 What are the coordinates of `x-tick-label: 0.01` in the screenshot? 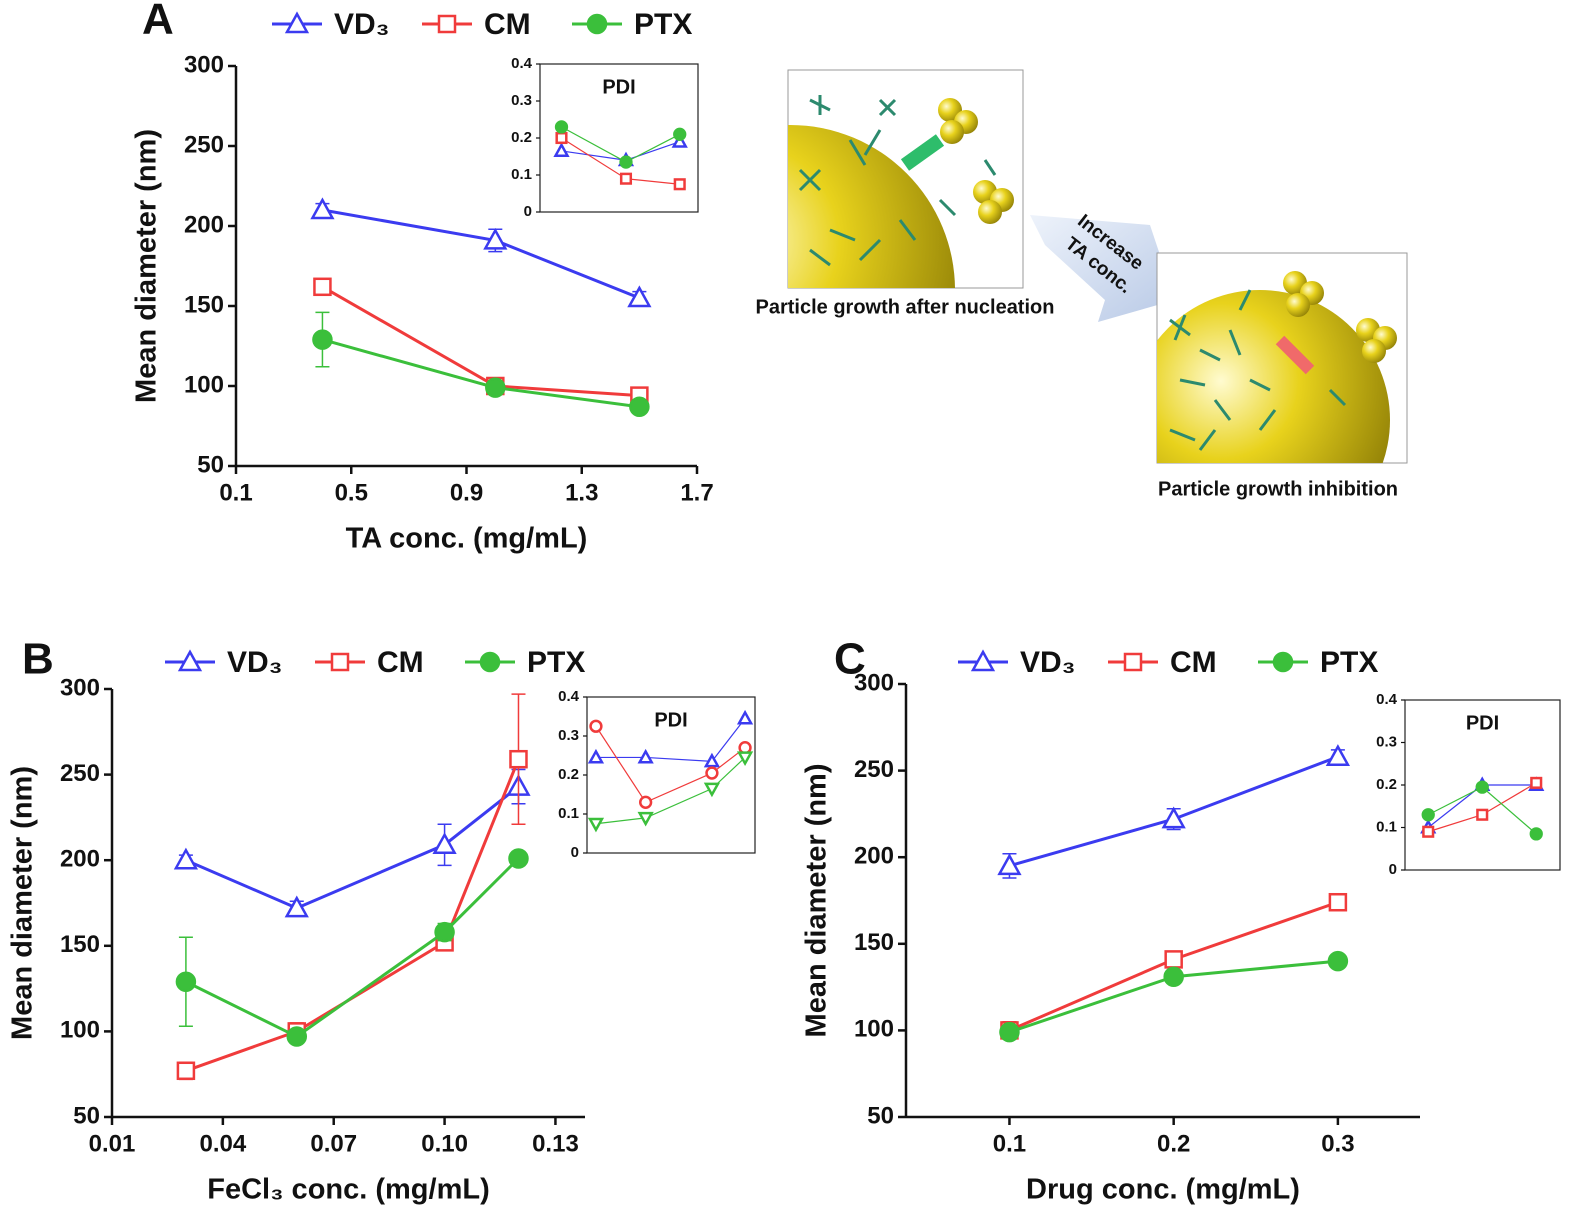 It's located at (112, 1143).